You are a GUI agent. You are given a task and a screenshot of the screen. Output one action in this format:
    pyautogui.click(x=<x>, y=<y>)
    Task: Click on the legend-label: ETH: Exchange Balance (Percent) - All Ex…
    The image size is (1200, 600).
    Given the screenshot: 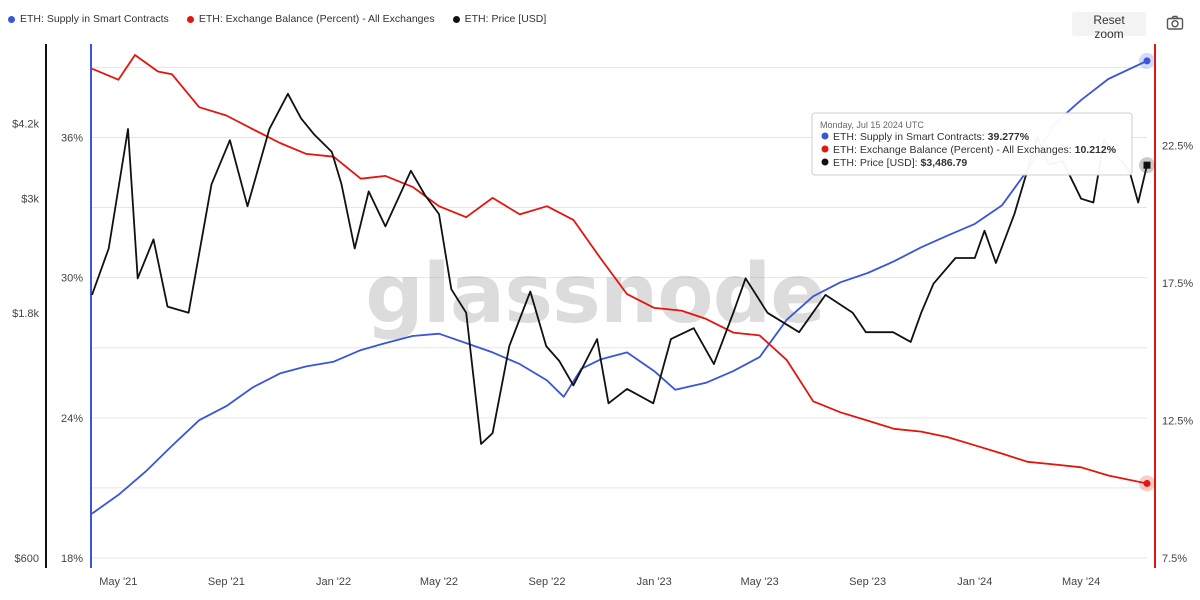 What is the action you would take?
    pyautogui.click(x=316, y=19)
    